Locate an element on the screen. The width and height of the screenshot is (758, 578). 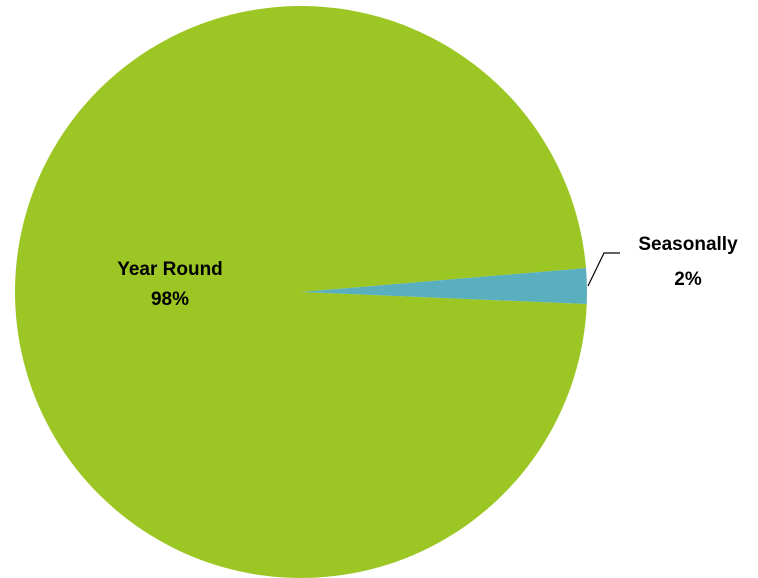
year-round-percent: 98% is located at coordinates (170, 299).